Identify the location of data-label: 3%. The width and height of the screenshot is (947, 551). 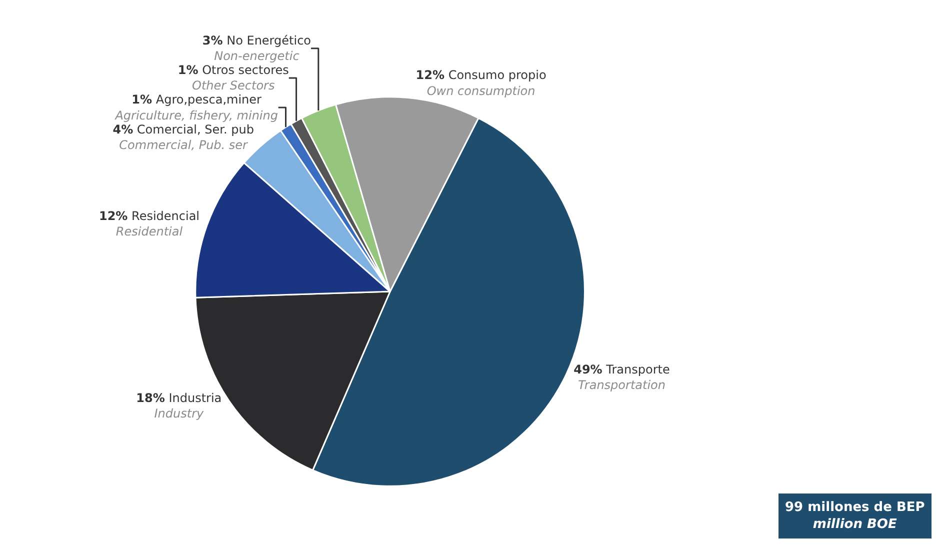
(212, 41).